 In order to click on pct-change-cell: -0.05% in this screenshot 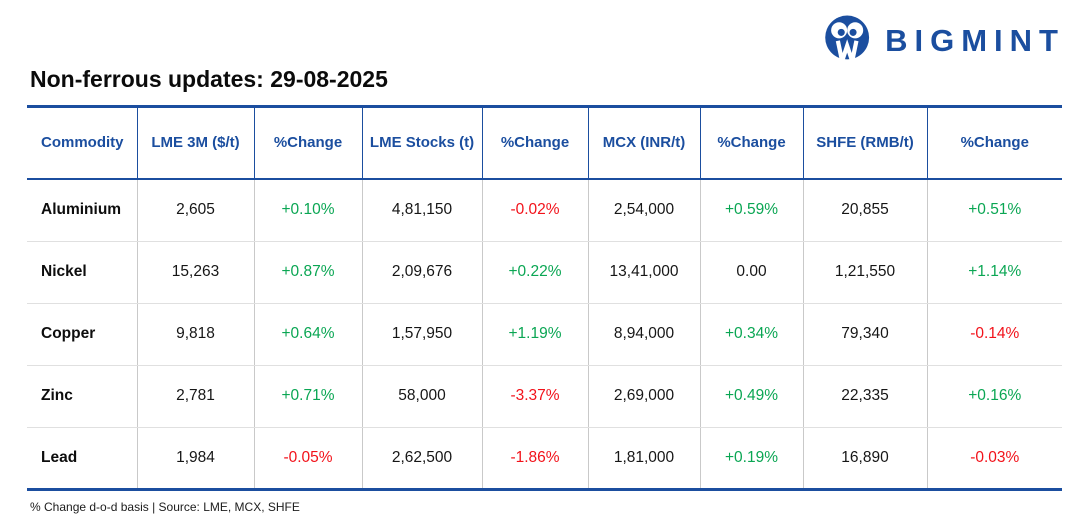, I will do `click(308, 458)`.